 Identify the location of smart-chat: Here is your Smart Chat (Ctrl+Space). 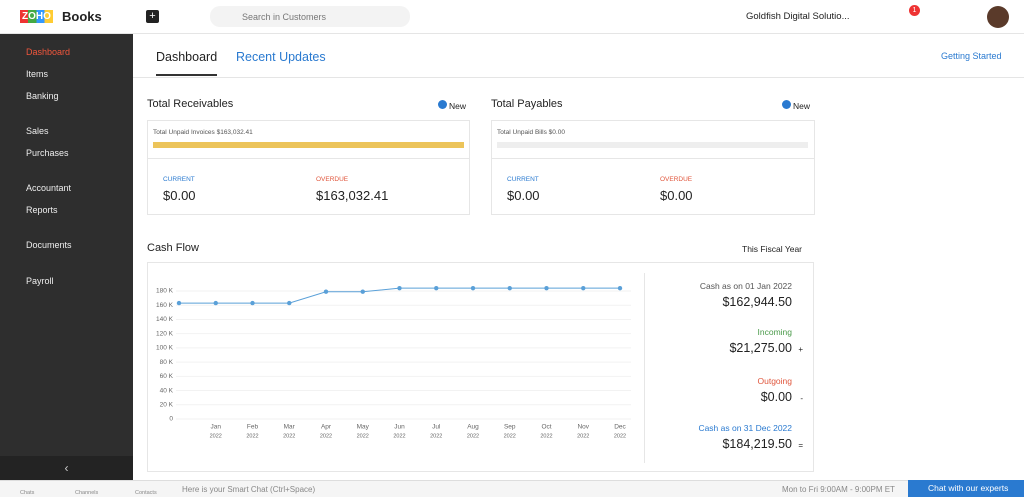
(249, 489).